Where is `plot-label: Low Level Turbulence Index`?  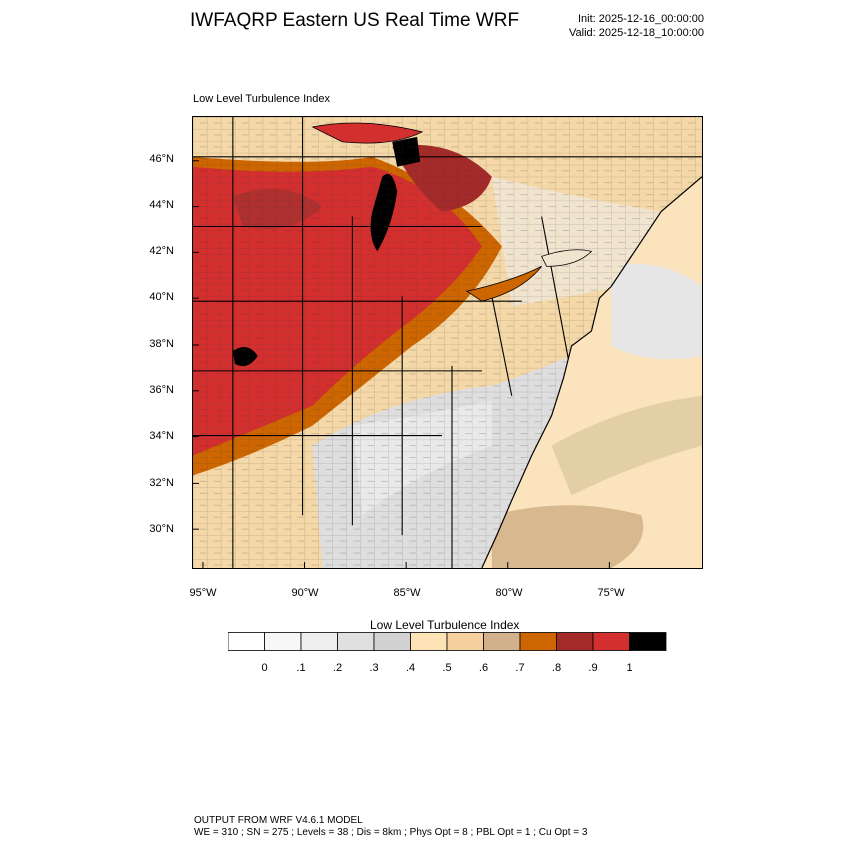
plot-label: Low Level Turbulence Index is located at coordinates (261, 99).